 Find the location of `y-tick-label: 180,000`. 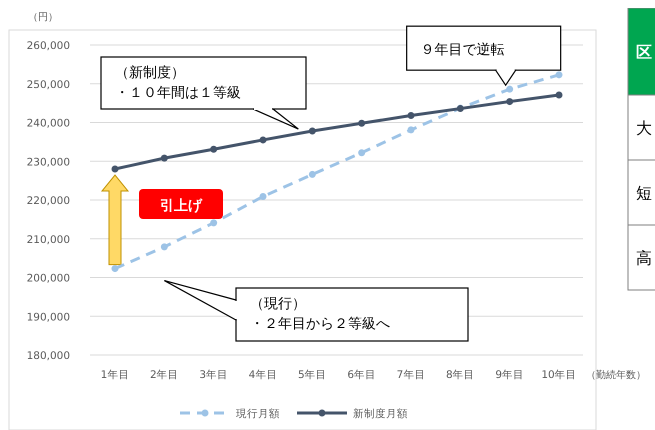

y-tick-label: 180,000 is located at coordinates (48, 356).